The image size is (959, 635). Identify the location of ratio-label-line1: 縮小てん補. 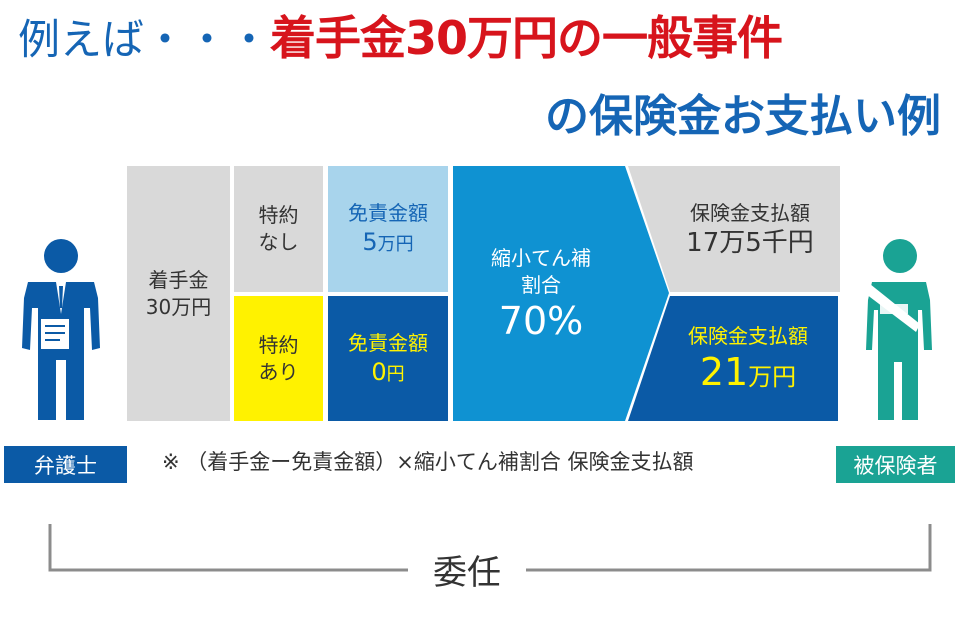
(541, 257).